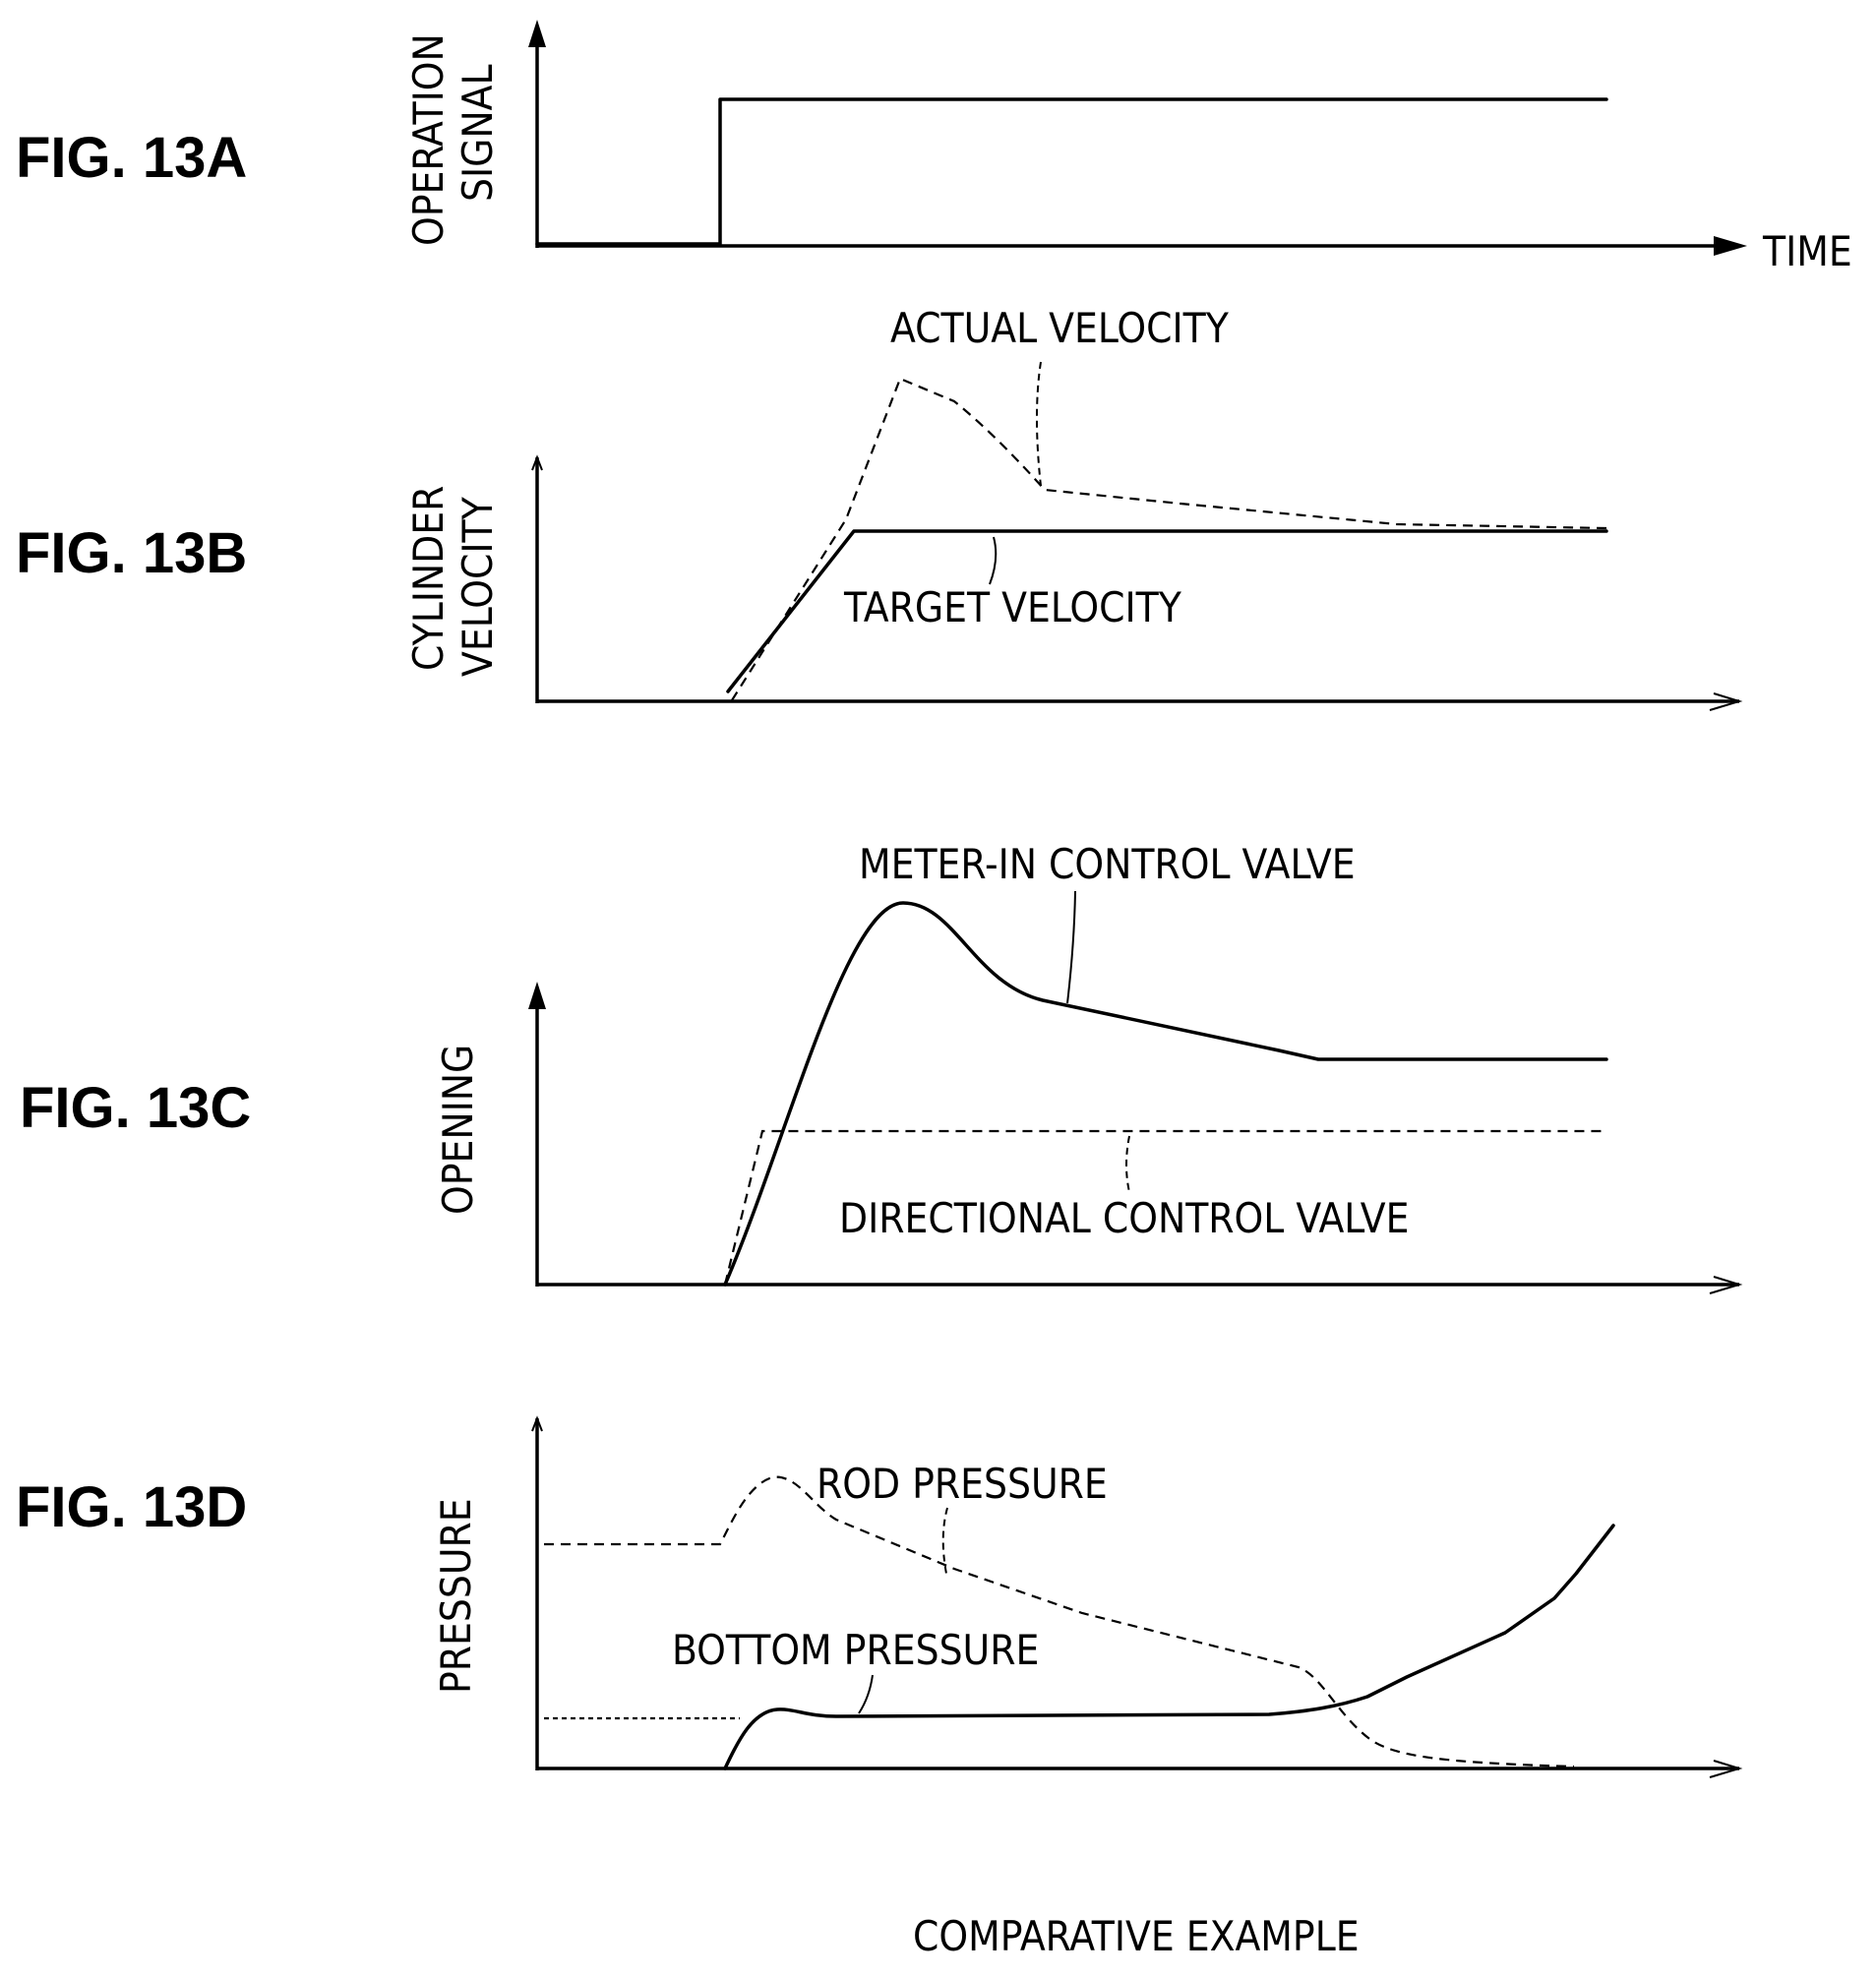  What do you see at coordinates (131, 1507) in the screenshot?
I see `fig-13d-label: FIG. 13D` at bounding box center [131, 1507].